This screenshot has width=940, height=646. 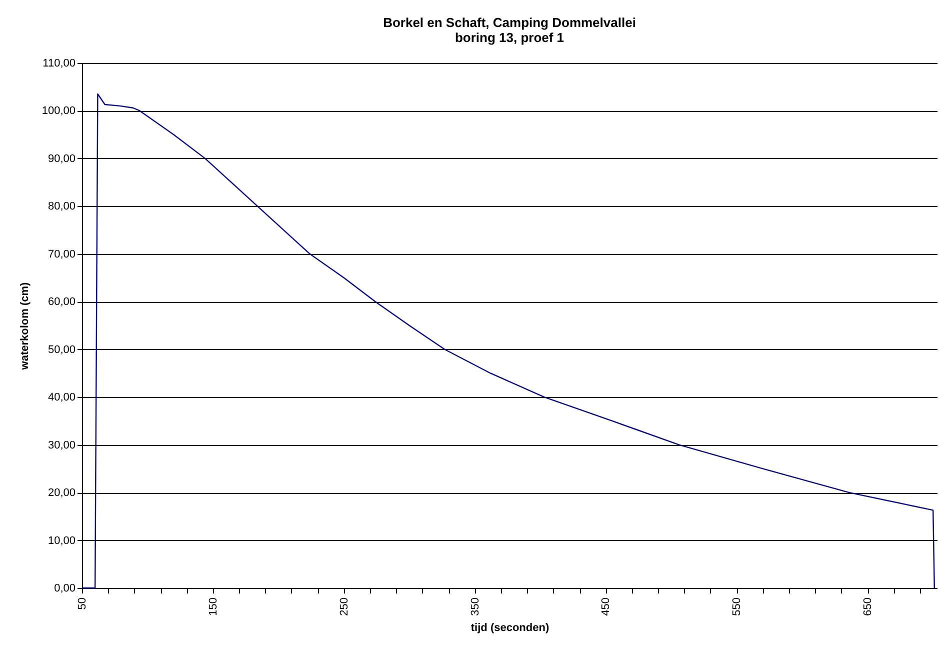 What do you see at coordinates (62, 206) in the screenshot?
I see `y-tick-label: 80,00` at bounding box center [62, 206].